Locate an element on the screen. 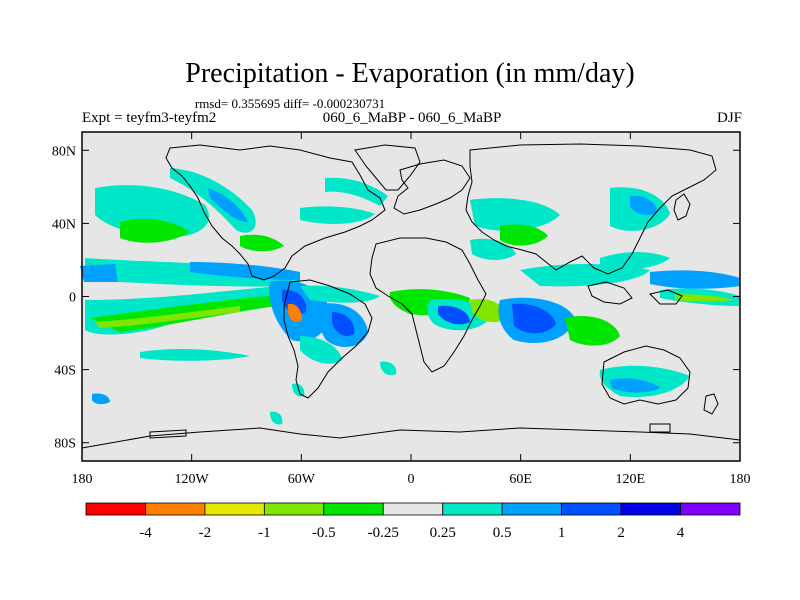 This screenshot has width=800, height=600. colorbar-label: -4 is located at coordinates (145, 533).